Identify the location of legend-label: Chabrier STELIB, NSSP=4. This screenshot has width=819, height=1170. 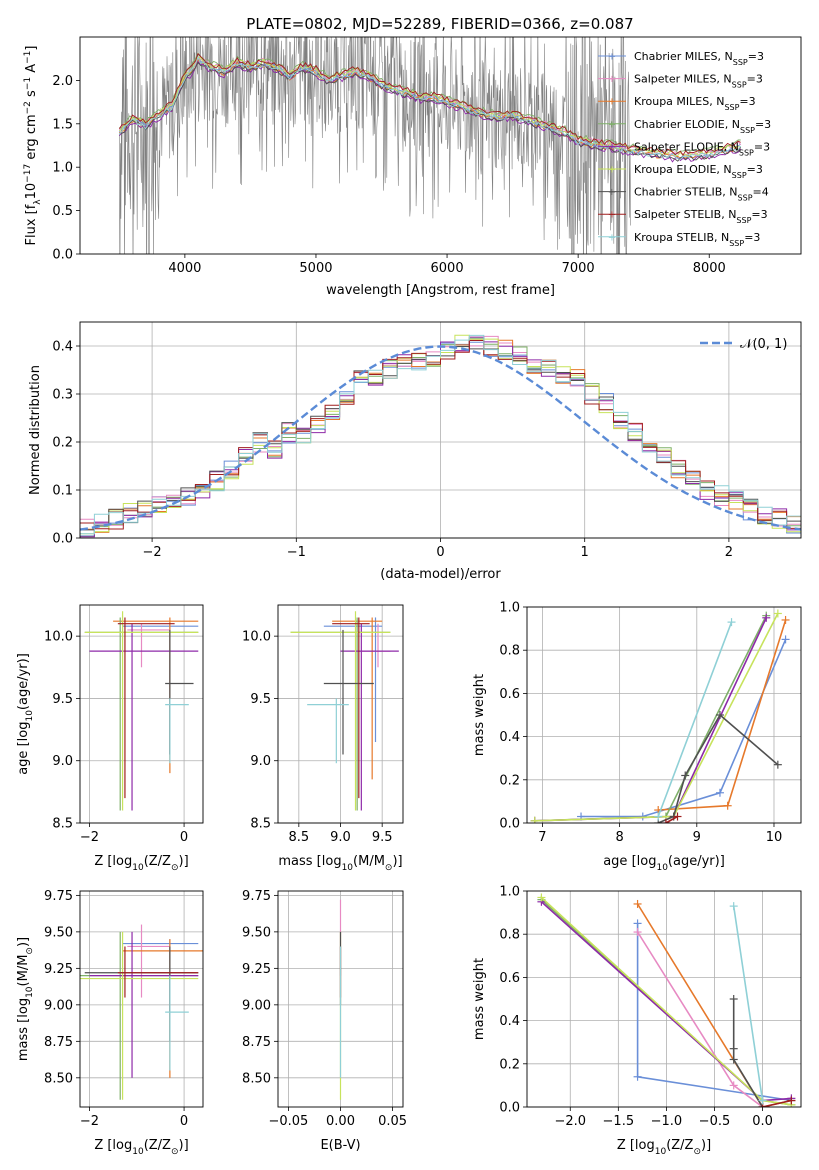
(701, 194).